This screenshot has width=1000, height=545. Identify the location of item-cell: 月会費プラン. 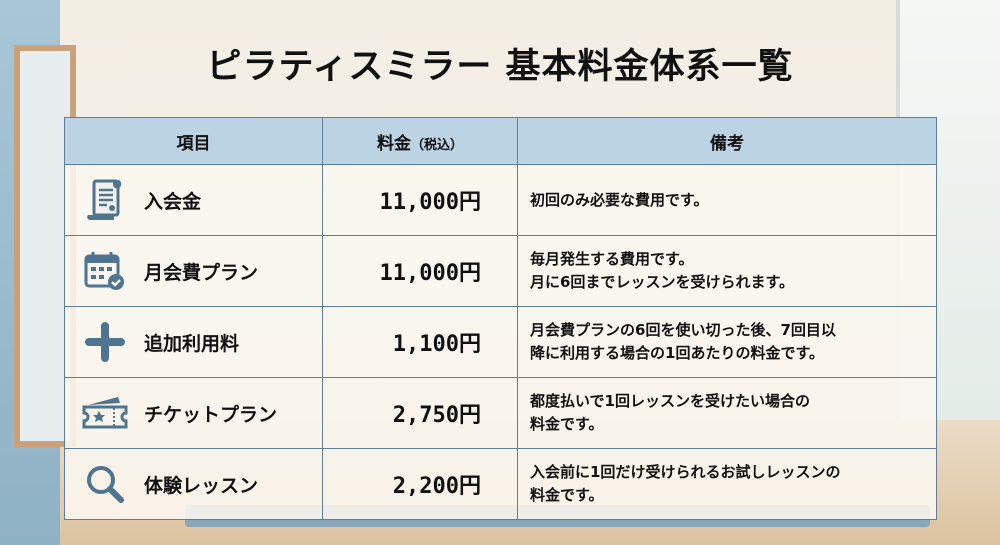
(193, 271).